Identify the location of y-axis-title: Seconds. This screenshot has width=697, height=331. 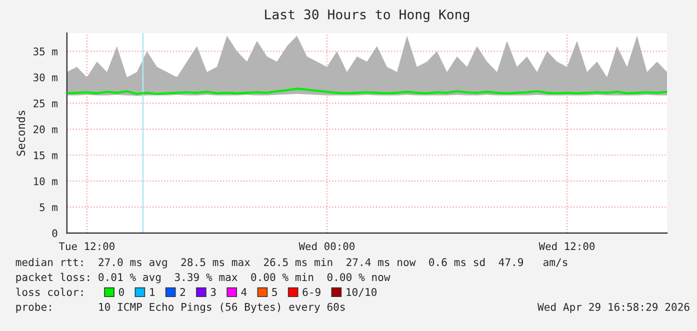
(21, 133).